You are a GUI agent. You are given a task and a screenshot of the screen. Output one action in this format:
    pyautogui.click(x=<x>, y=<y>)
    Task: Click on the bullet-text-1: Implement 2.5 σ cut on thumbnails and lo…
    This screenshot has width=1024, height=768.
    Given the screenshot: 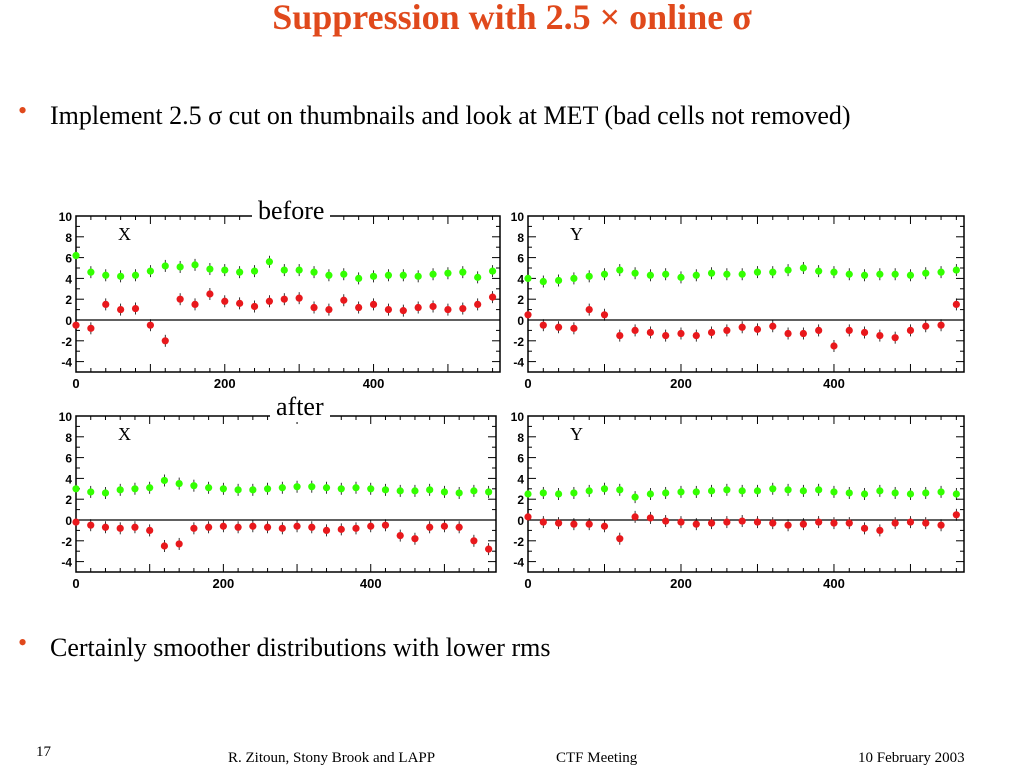 What is the action you would take?
    pyautogui.click(x=450, y=115)
    